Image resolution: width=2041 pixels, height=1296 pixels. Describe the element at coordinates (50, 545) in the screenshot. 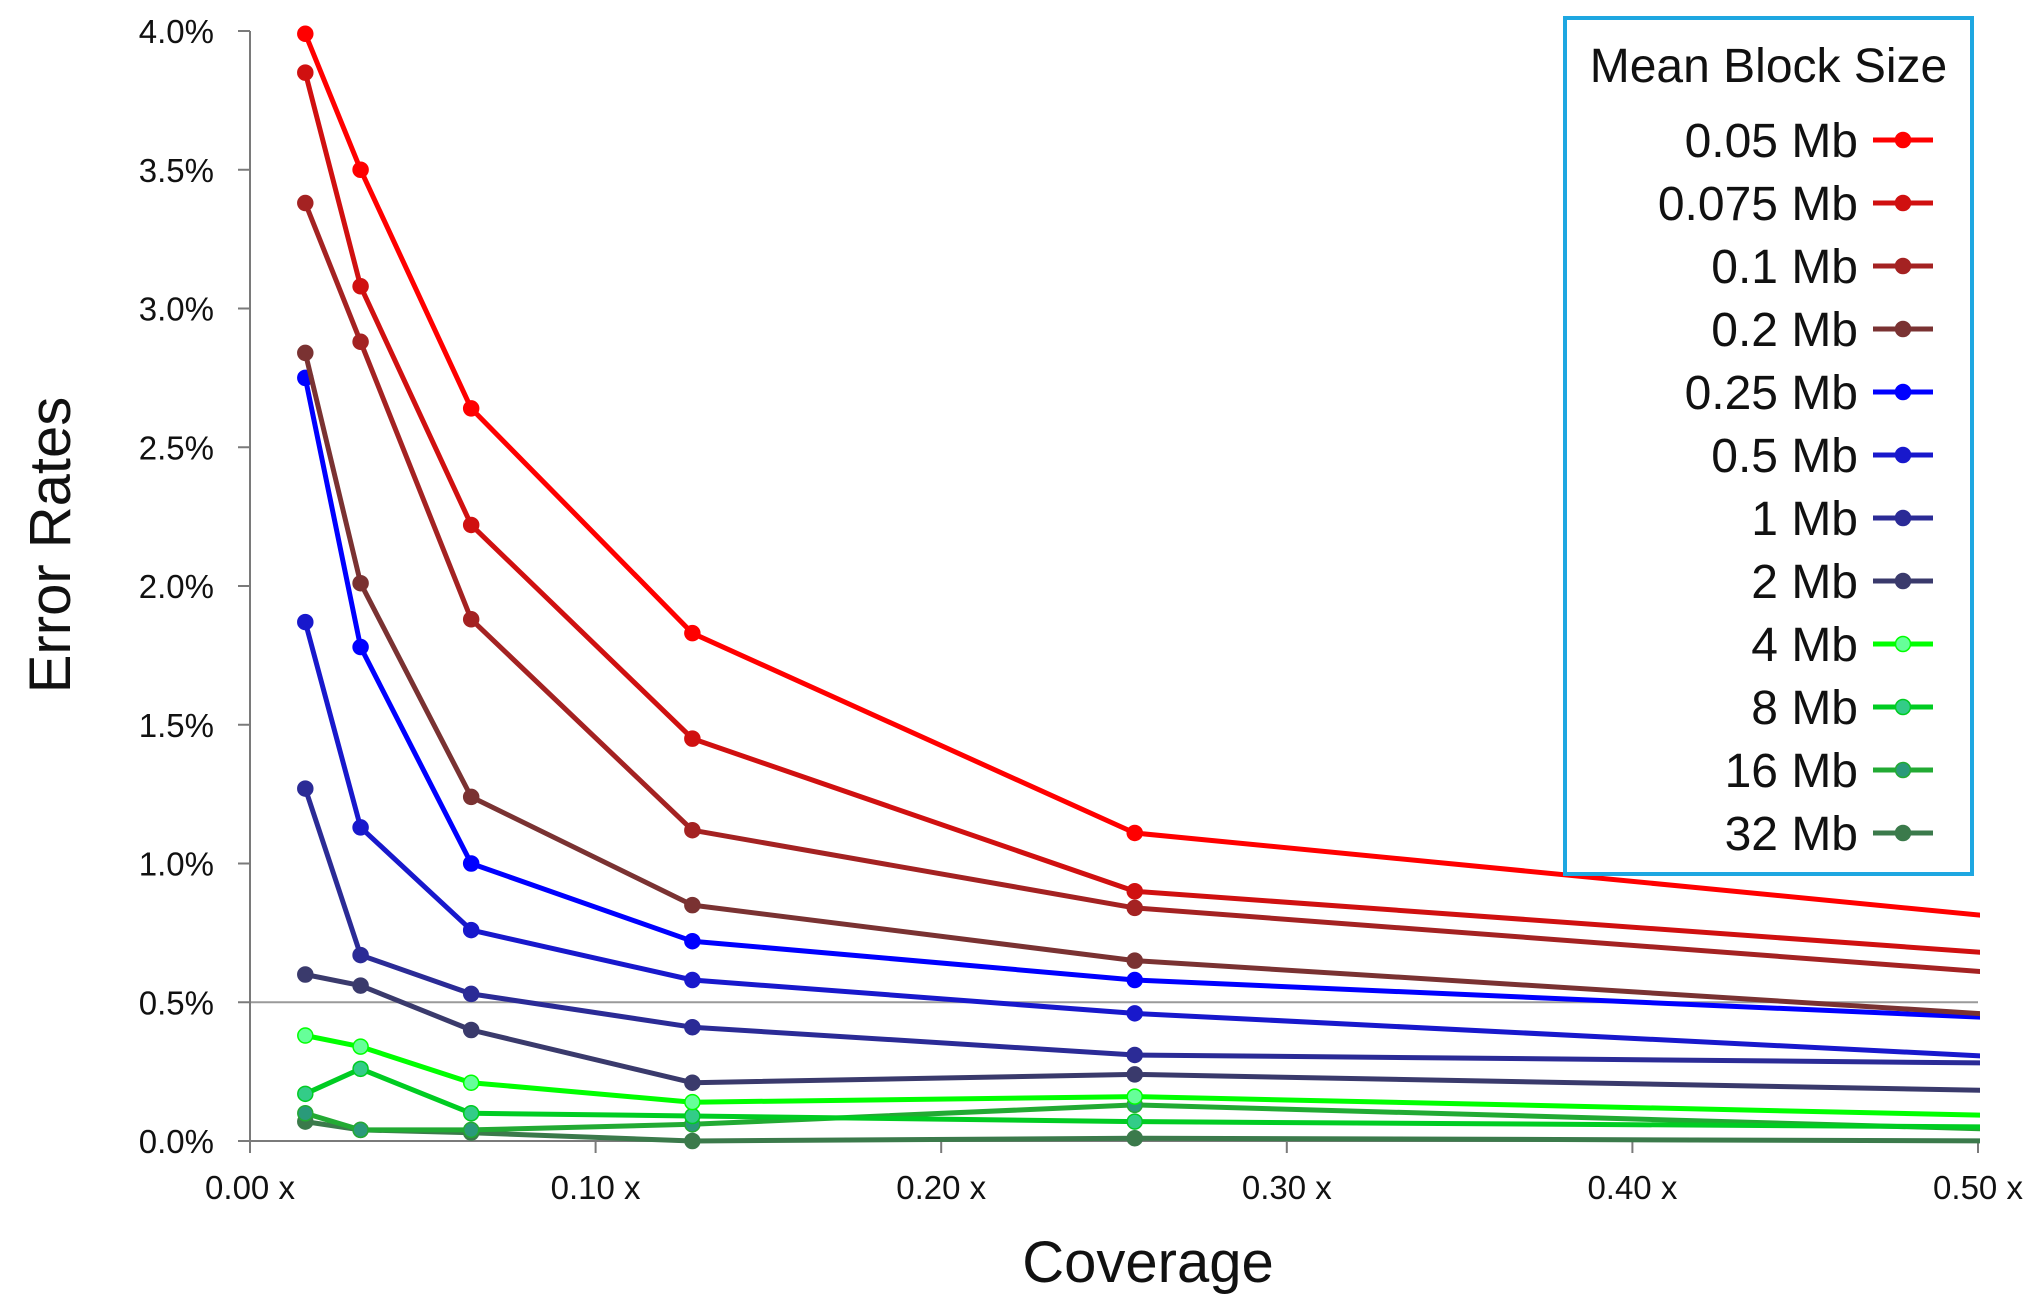

I see `y-axis-title: Error Rates` at that location.